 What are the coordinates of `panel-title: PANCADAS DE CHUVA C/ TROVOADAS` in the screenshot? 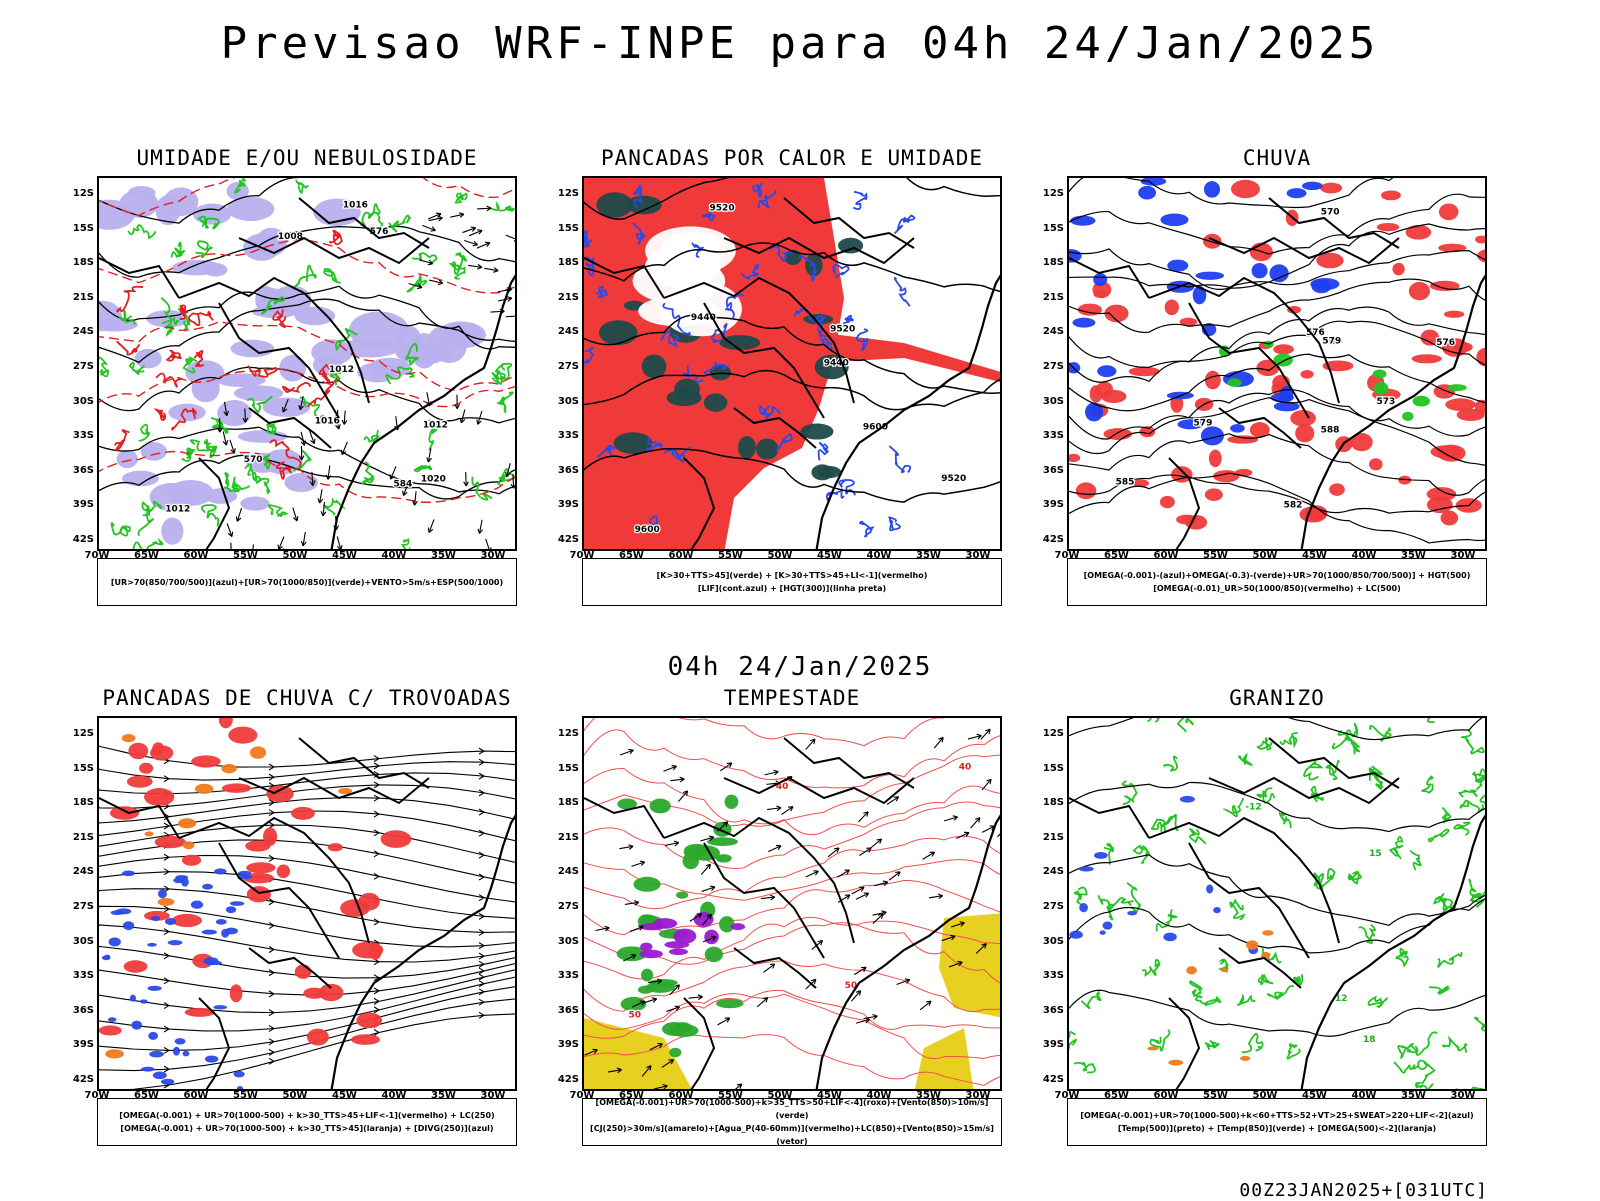 It's located at (307, 698).